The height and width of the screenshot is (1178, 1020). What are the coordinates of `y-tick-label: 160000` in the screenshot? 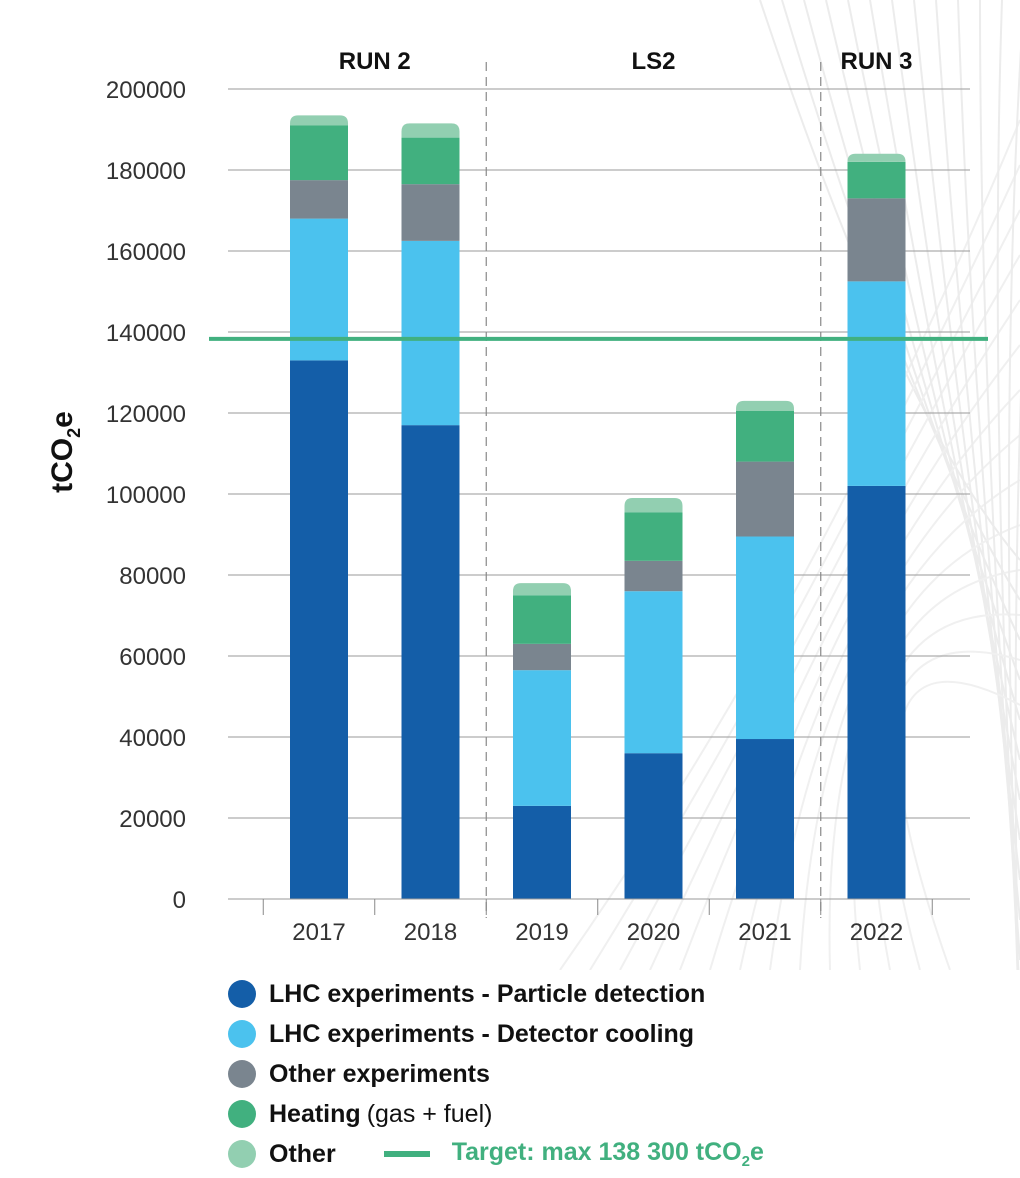 It's located at (146, 252).